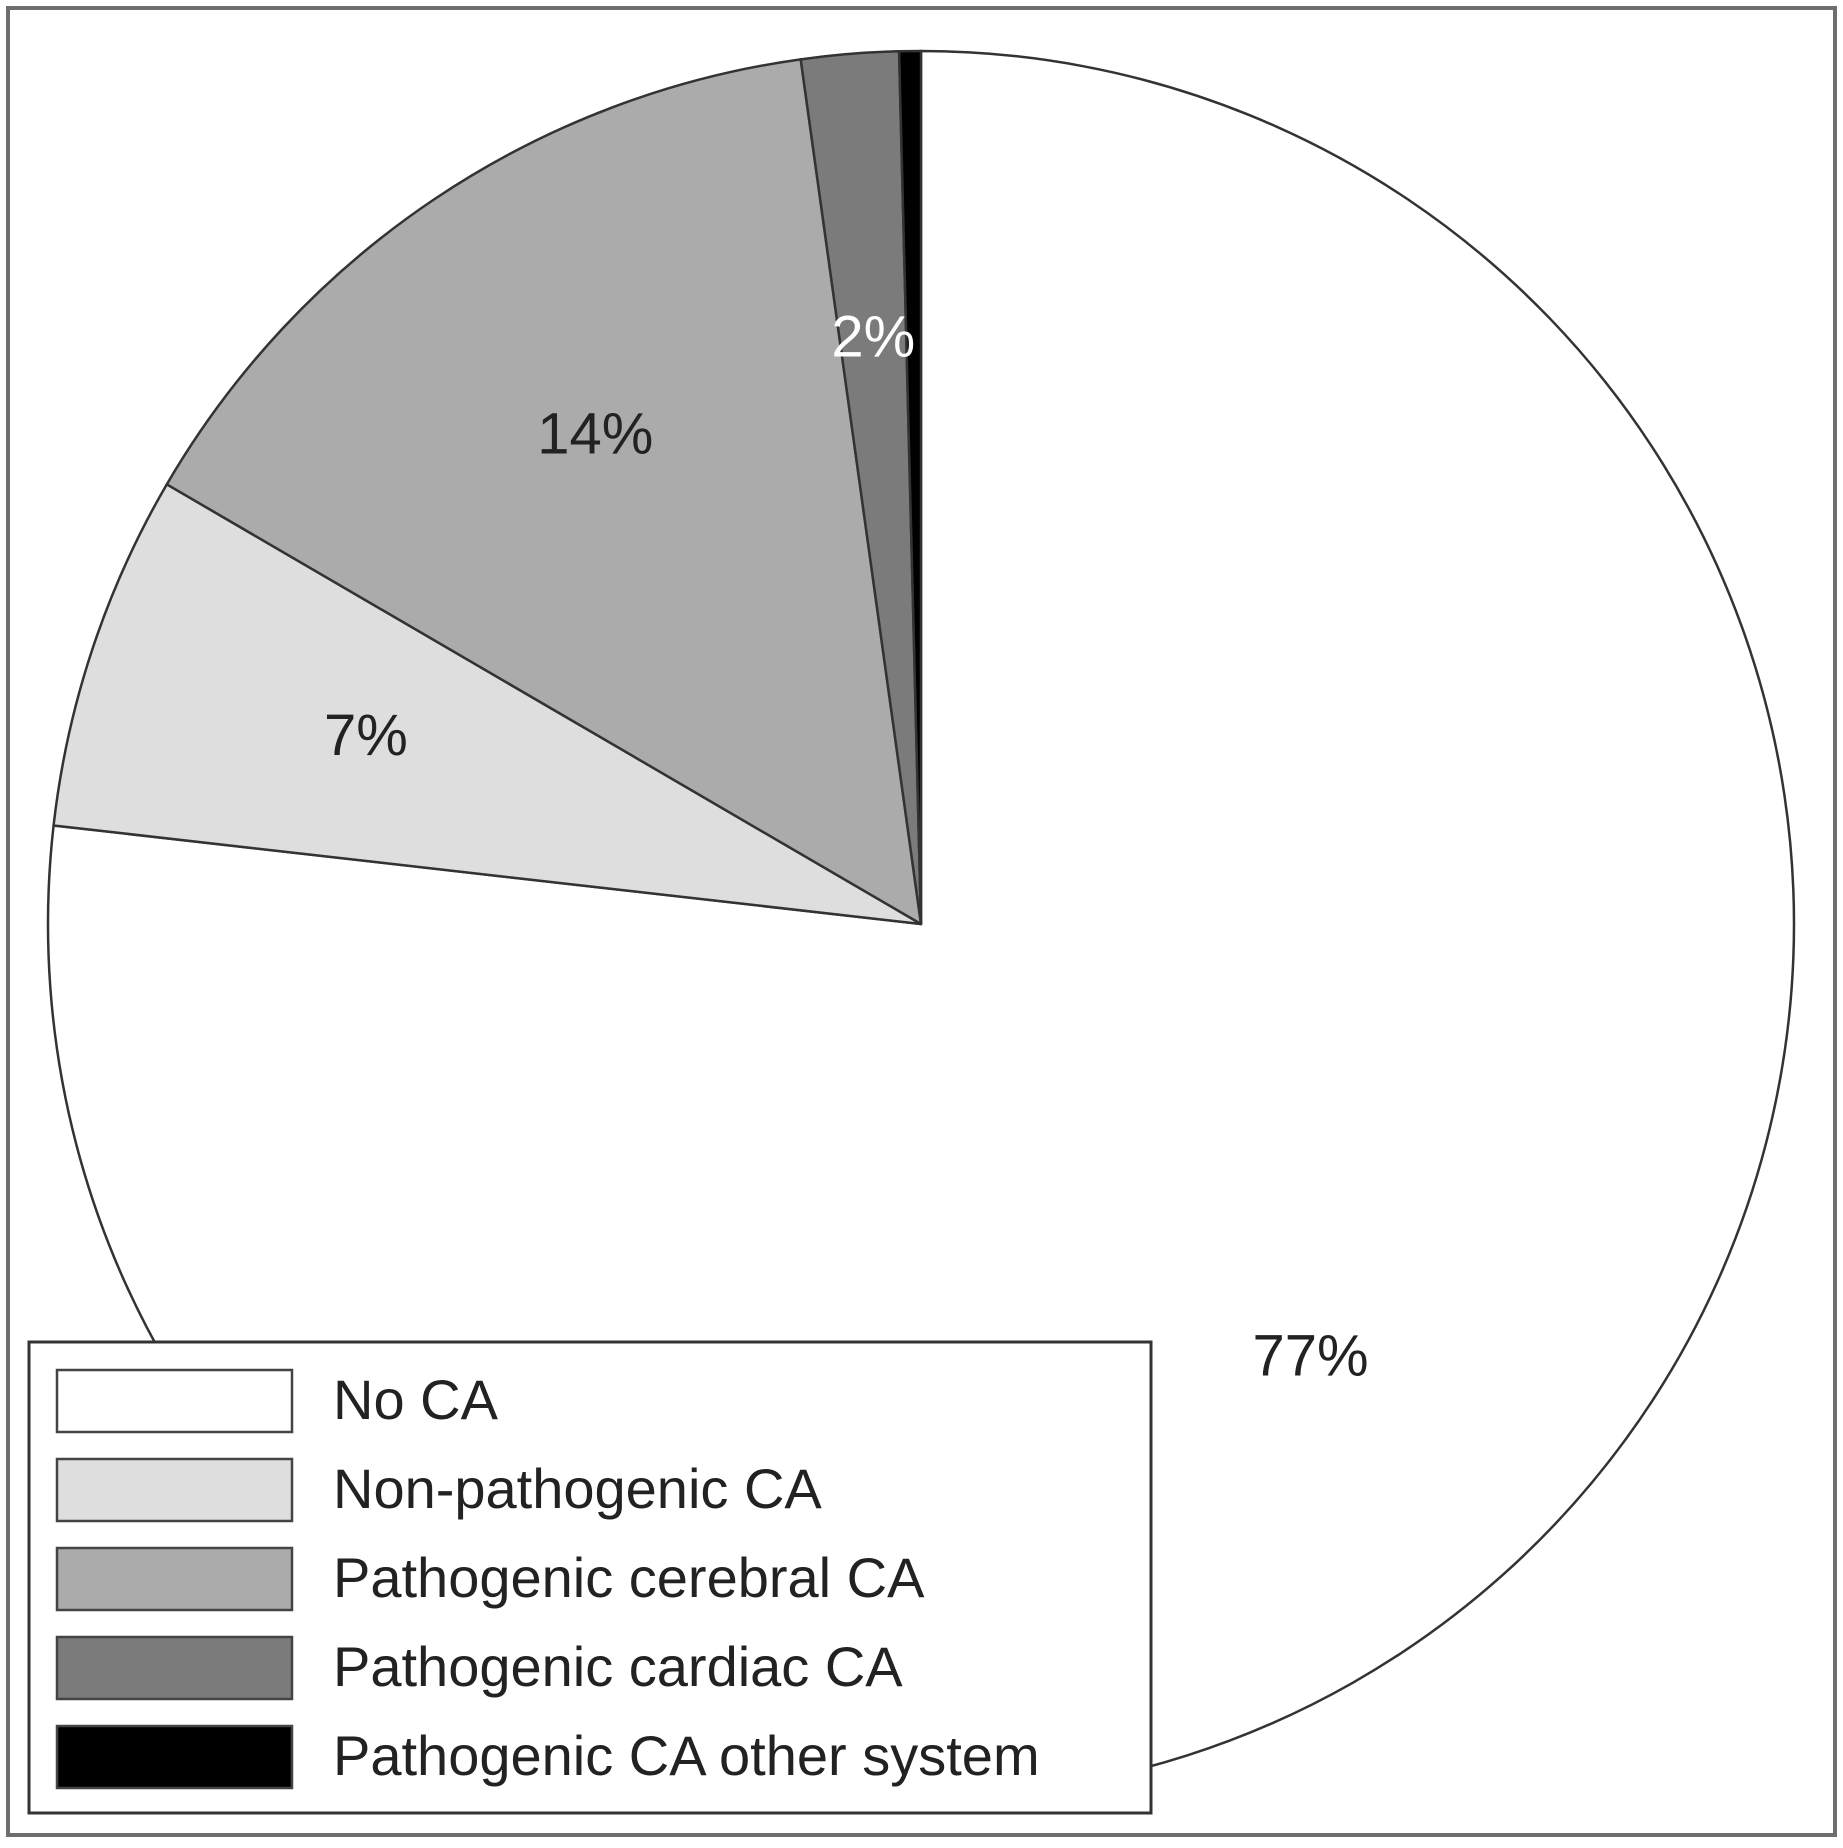 The width and height of the screenshot is (1843, 1848). Describe the element at coordinates (1311, 1356) in the screenshot. I see `data-label: 77%` at that location.